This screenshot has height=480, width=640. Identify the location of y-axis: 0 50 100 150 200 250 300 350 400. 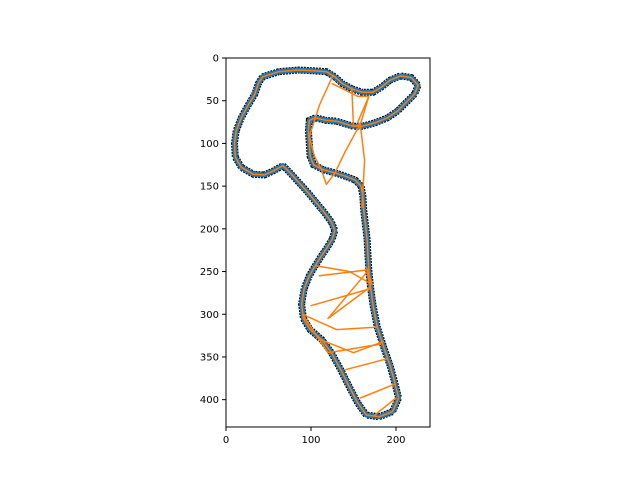
(213, 230).